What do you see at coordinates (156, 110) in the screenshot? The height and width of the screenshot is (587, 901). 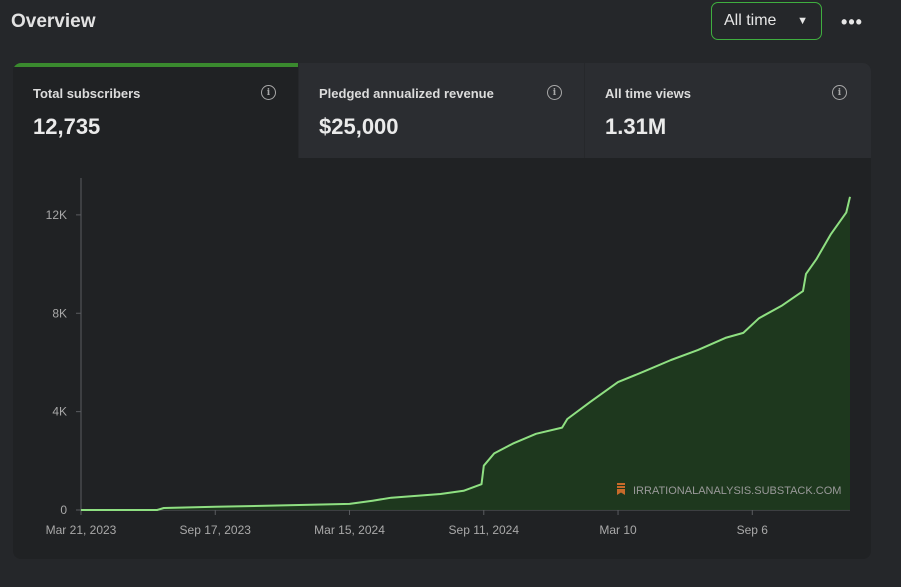 I see `card-total-subscribers: Total subscribers i 12,735` at bounding box center [156, 110].